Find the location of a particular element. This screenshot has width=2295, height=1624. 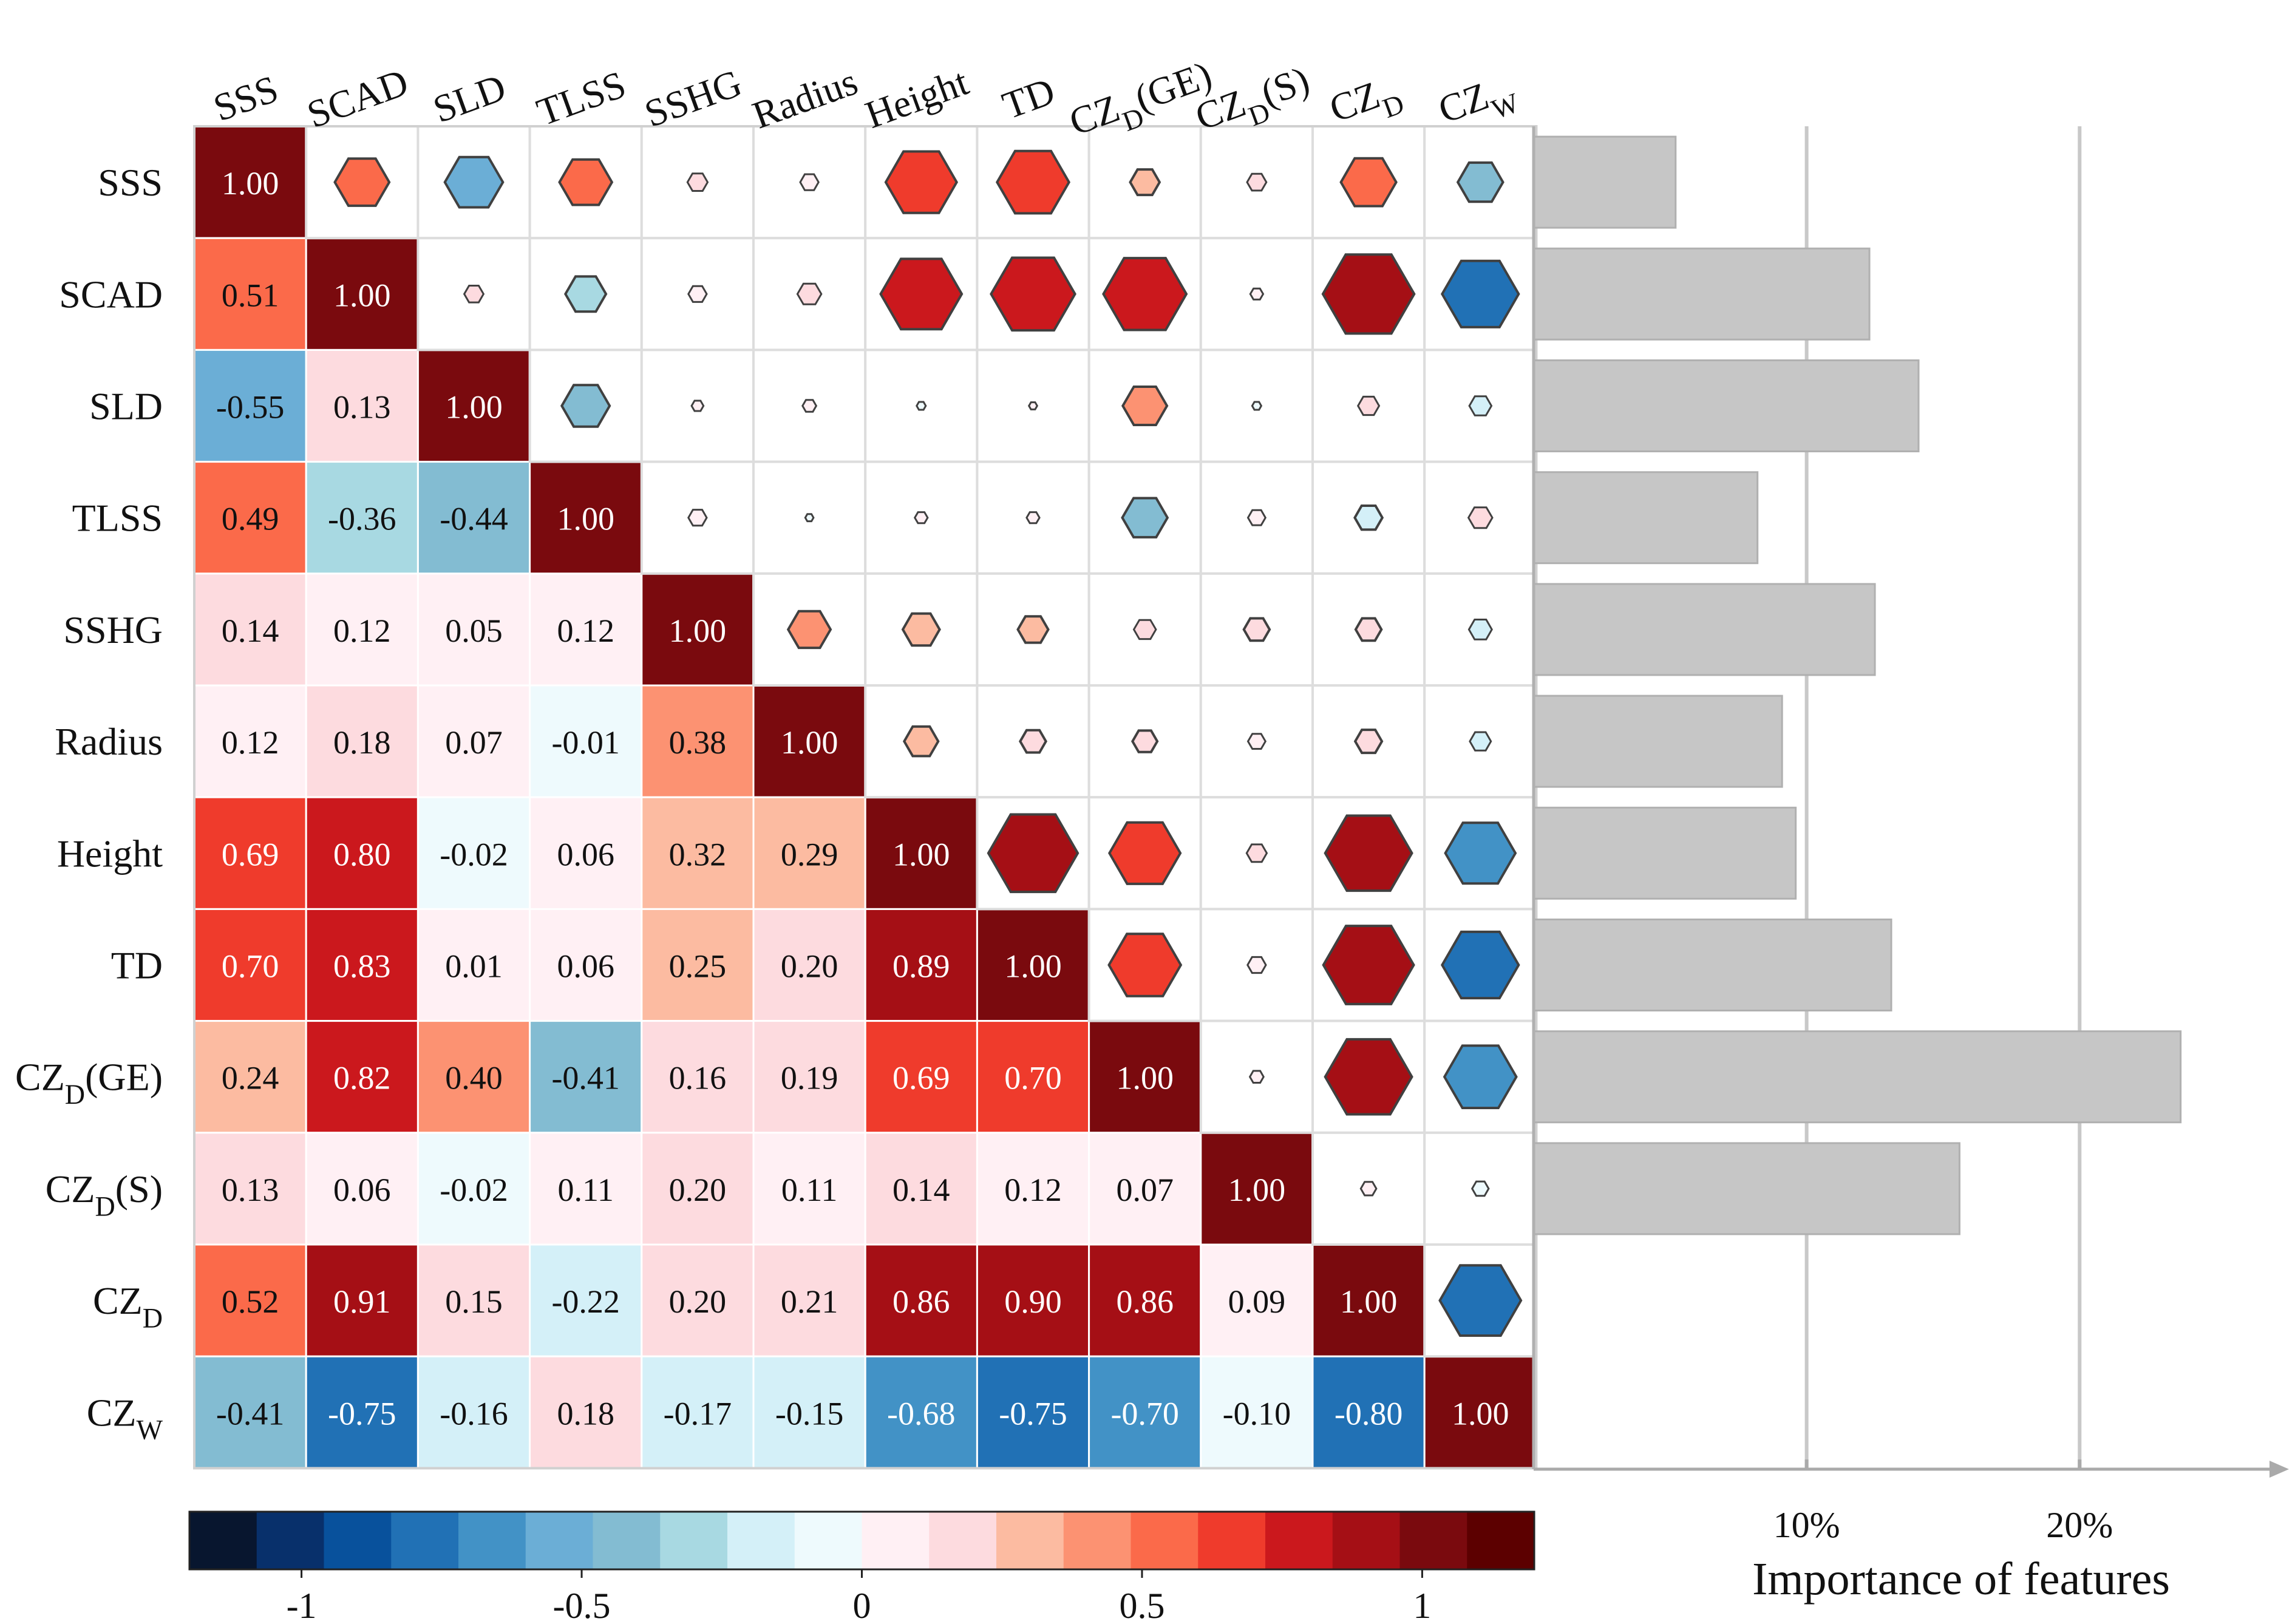

hexagon-tlss-sshg is located at coordinates (697, 518).